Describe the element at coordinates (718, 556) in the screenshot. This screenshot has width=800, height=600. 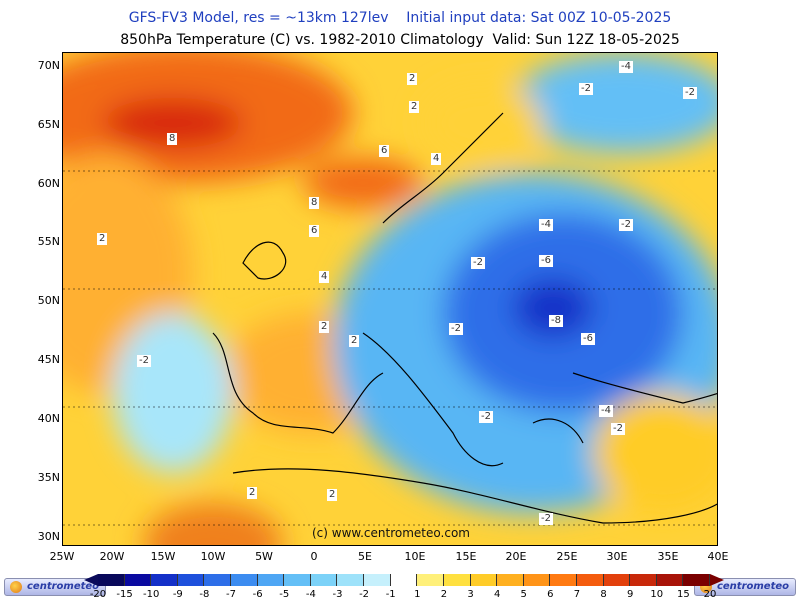
I see `lon-label-40e: 40E` at that location.